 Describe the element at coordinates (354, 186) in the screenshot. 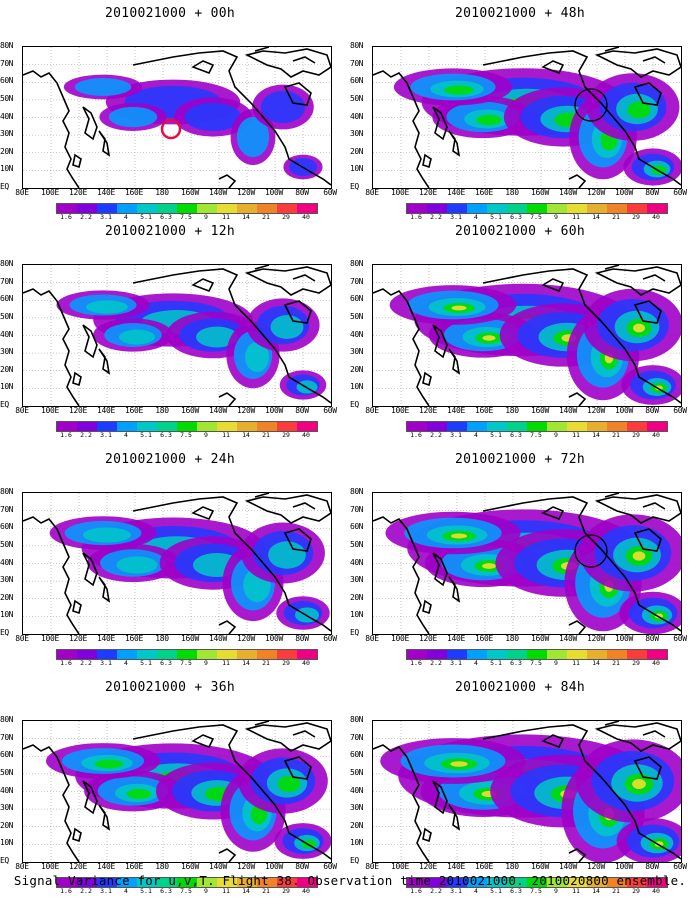

I see `latitude-label: EQ` at that location.